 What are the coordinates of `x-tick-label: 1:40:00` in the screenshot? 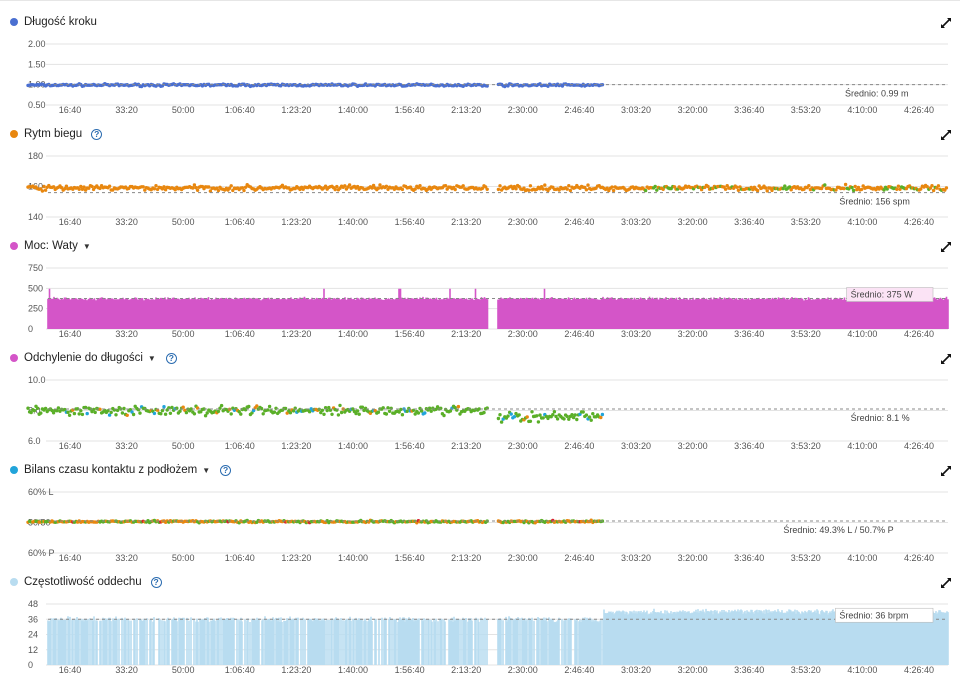 It's located at (353, 110).